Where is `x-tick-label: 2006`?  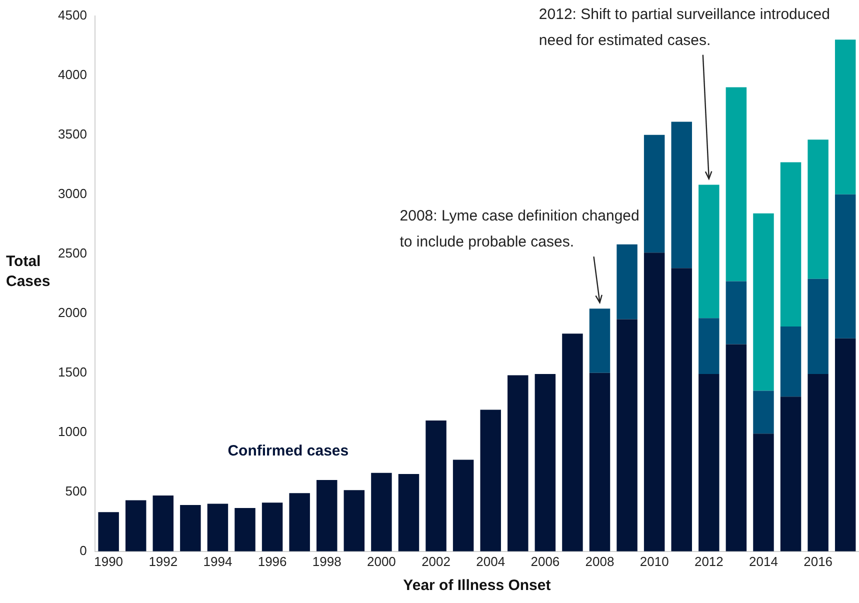 x-tick-label: 2006 is located at coordinates (545, 561).